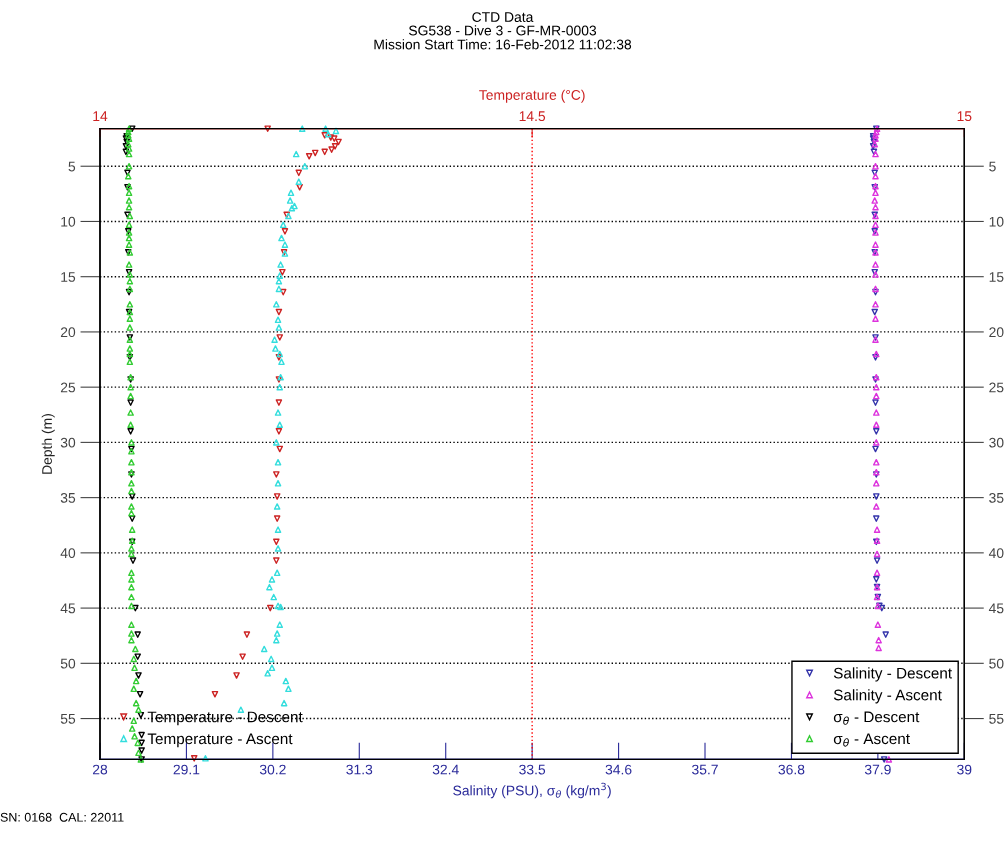  What do you see at coordinates (887, 696) in the screenshot?
I see `legend-label: Salinity - Ascent` at bounding box center [887, 696].